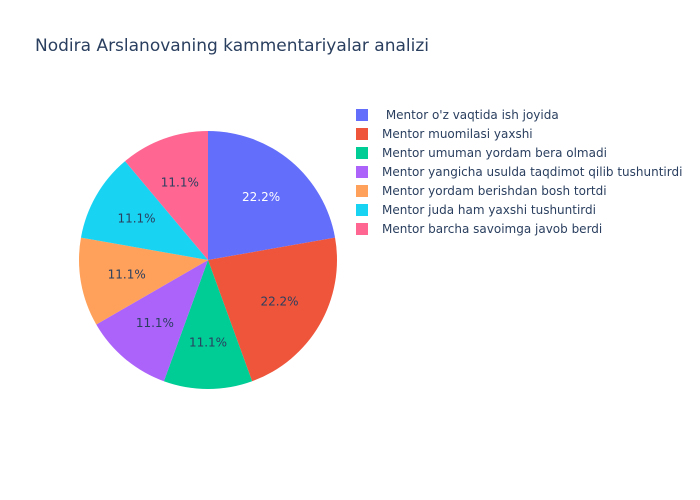  Describe the element at coordinates (489, 210) in the screenshot. I see `legend-label-5: Mentor juda ham yaxshi tushuntirdi` at that location.